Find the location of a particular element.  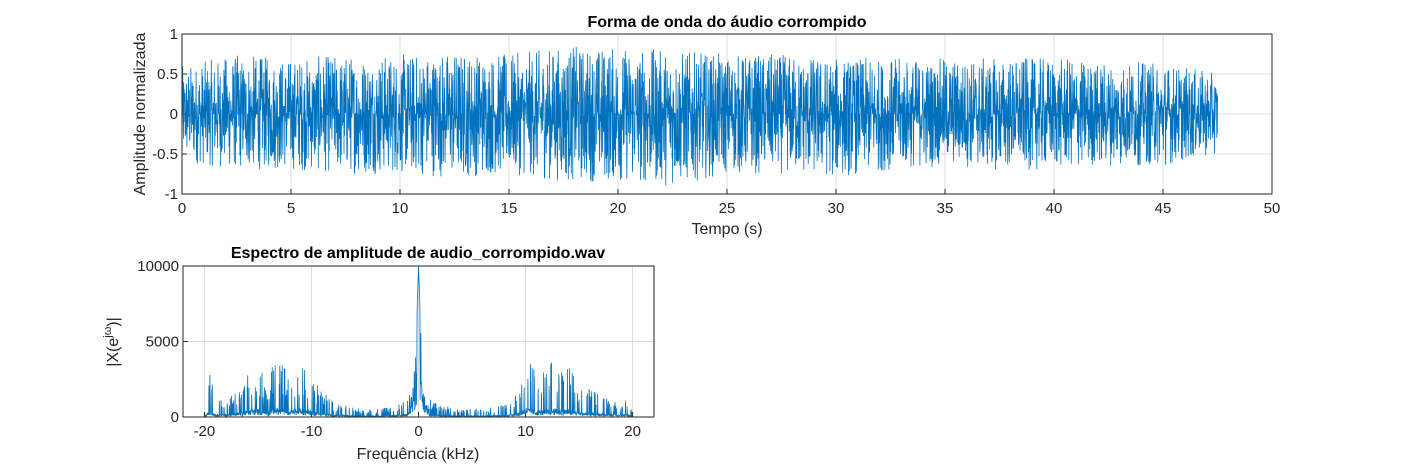

spectrum-y-label-main: |X(e is located at coordinates (113, 352).